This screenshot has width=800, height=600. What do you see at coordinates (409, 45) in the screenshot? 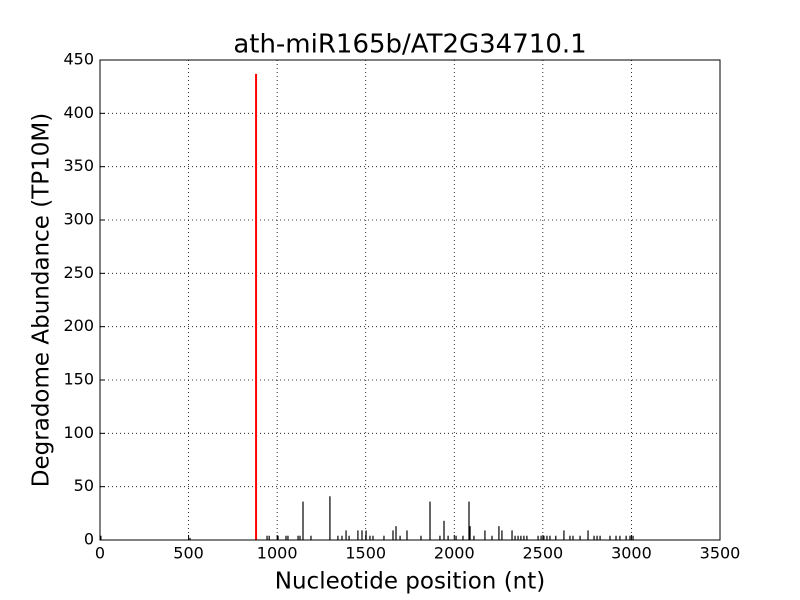
I see `chart-title: ath-miR165b/AT2G34710.1` at bounding box center [409, 45].